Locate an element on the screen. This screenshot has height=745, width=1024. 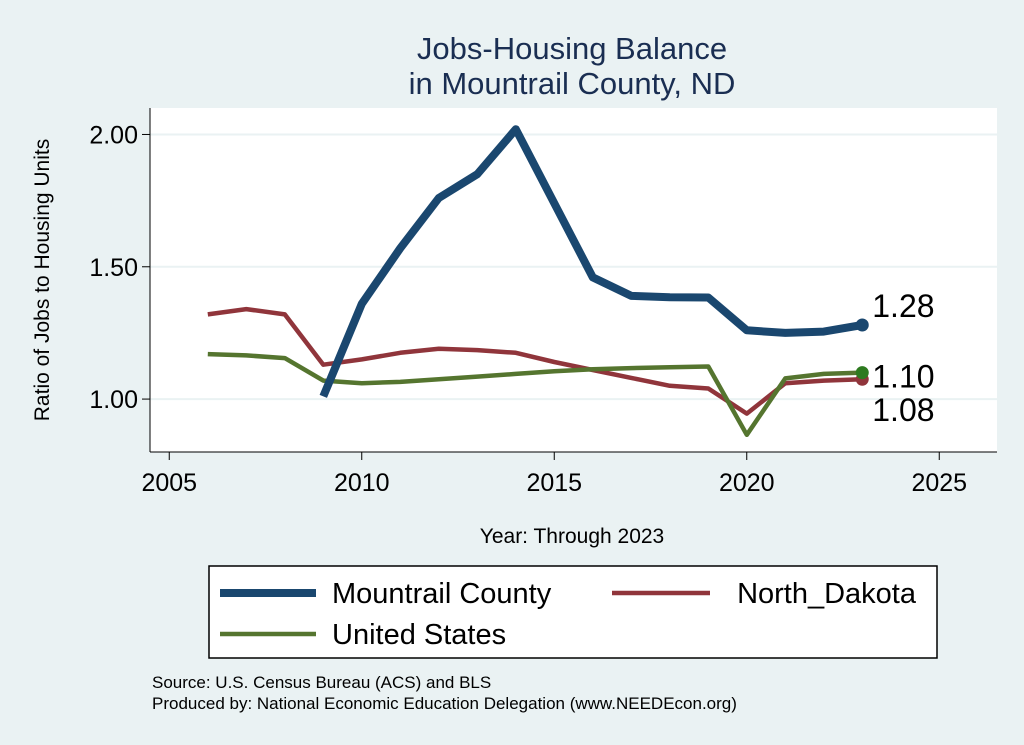
series-line-north-dakota is located at coordinates (535, 361).